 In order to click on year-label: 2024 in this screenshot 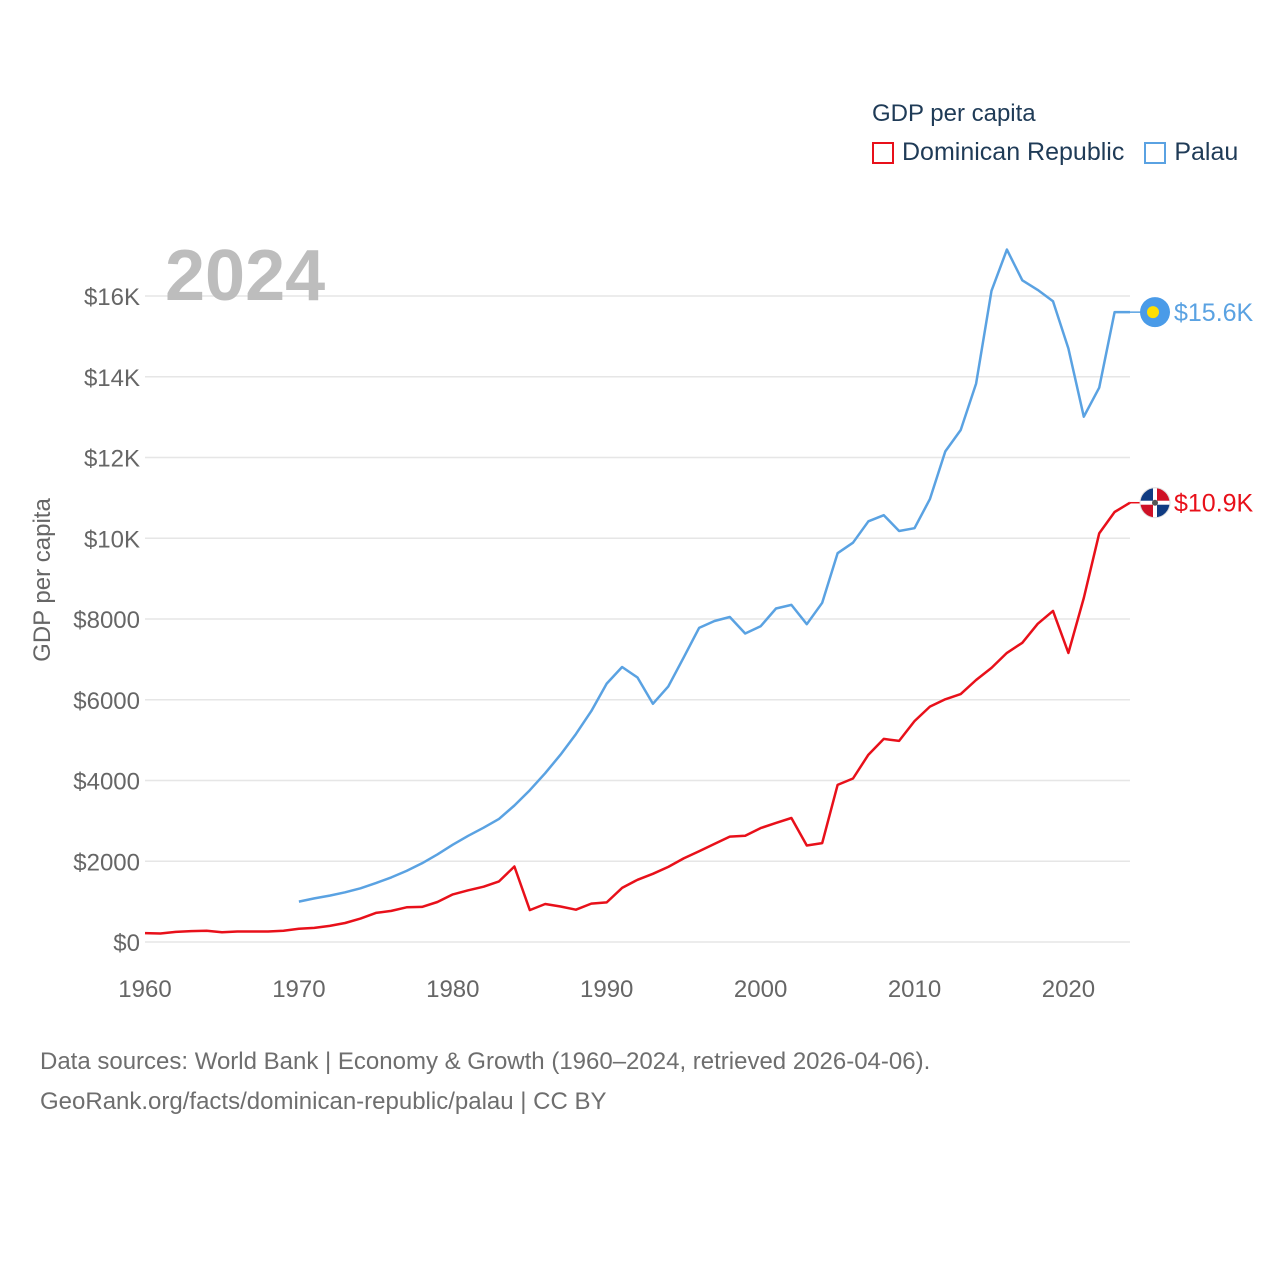, I will do `click(245, 276)`.